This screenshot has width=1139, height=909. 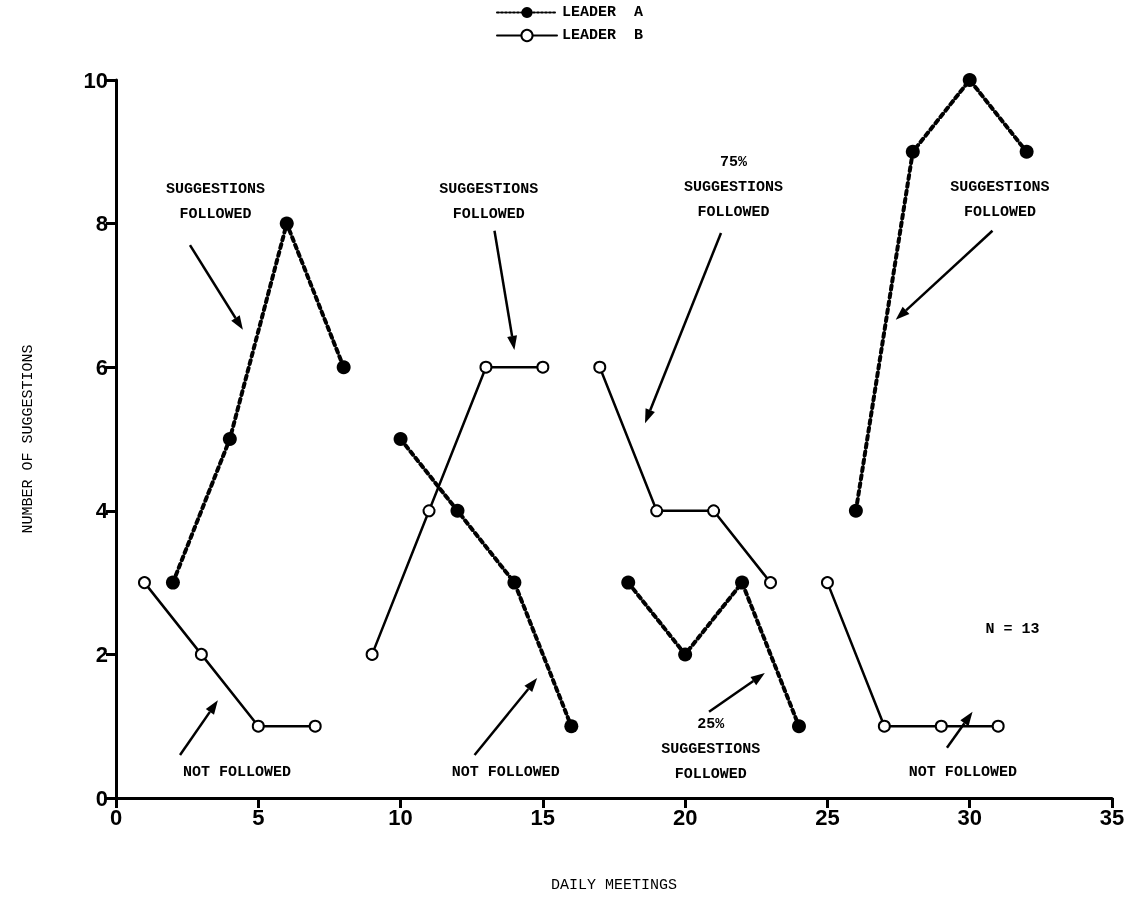 I want to click on x-tick-label: 5, so click(x=258, y=817).